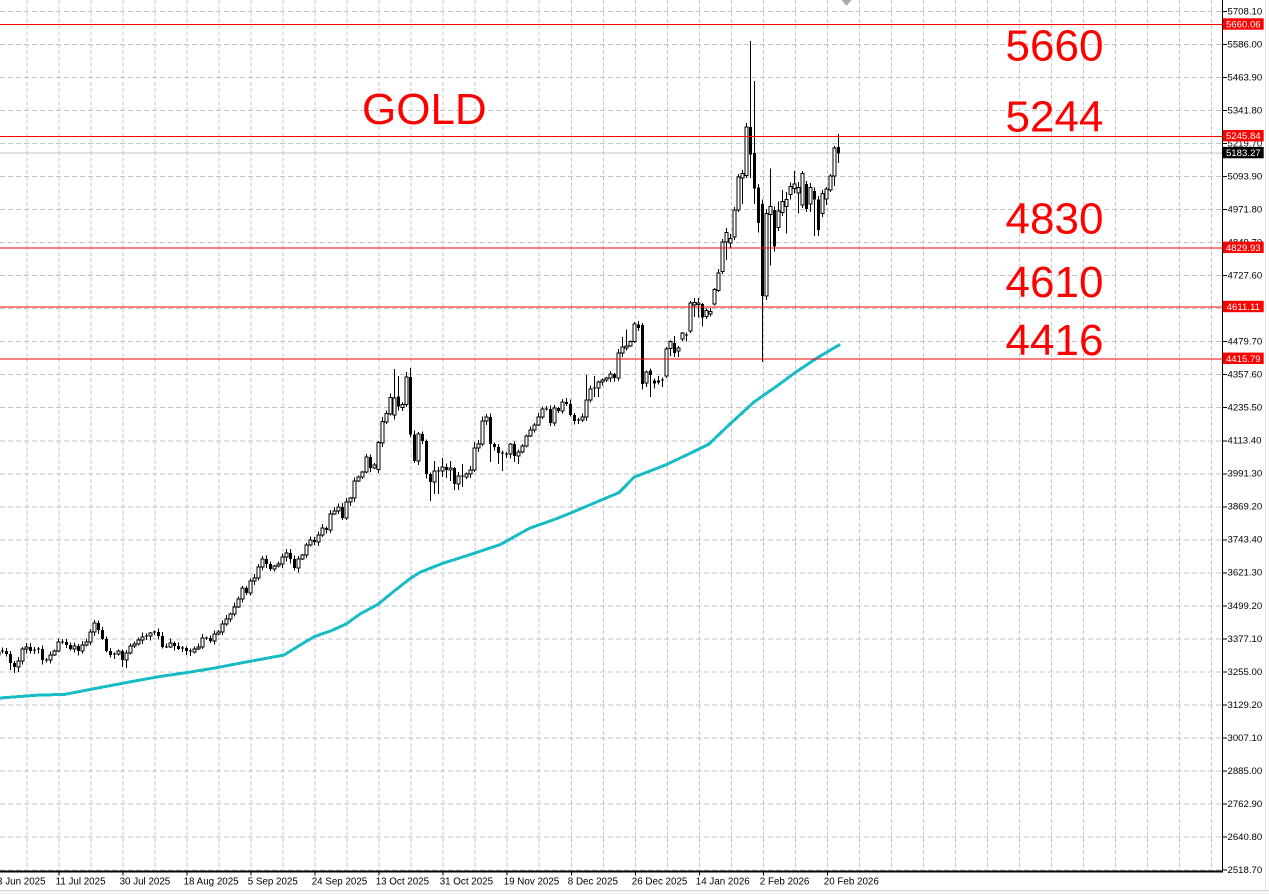  Describe the element at coordinates (1243, 359) in the screenshot. I see `svg-text: 4415.79` at that location.